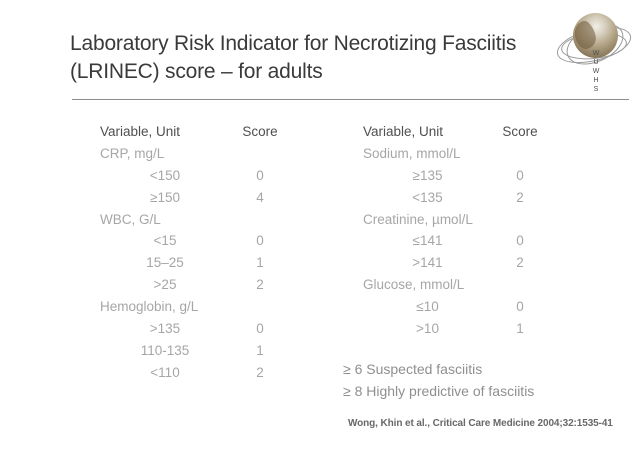  What do you see at coordinates (427, 329) in the screenshot?
I see `range-label: >10` at bounding box center [427, 329].